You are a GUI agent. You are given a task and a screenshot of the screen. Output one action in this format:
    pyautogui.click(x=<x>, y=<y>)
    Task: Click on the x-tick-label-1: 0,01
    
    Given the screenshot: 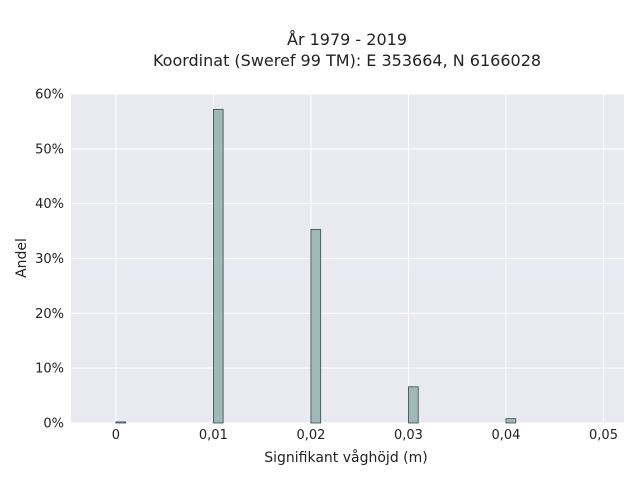 What is the action you would take?
    pyautogui.click(x=213, y=435)
    